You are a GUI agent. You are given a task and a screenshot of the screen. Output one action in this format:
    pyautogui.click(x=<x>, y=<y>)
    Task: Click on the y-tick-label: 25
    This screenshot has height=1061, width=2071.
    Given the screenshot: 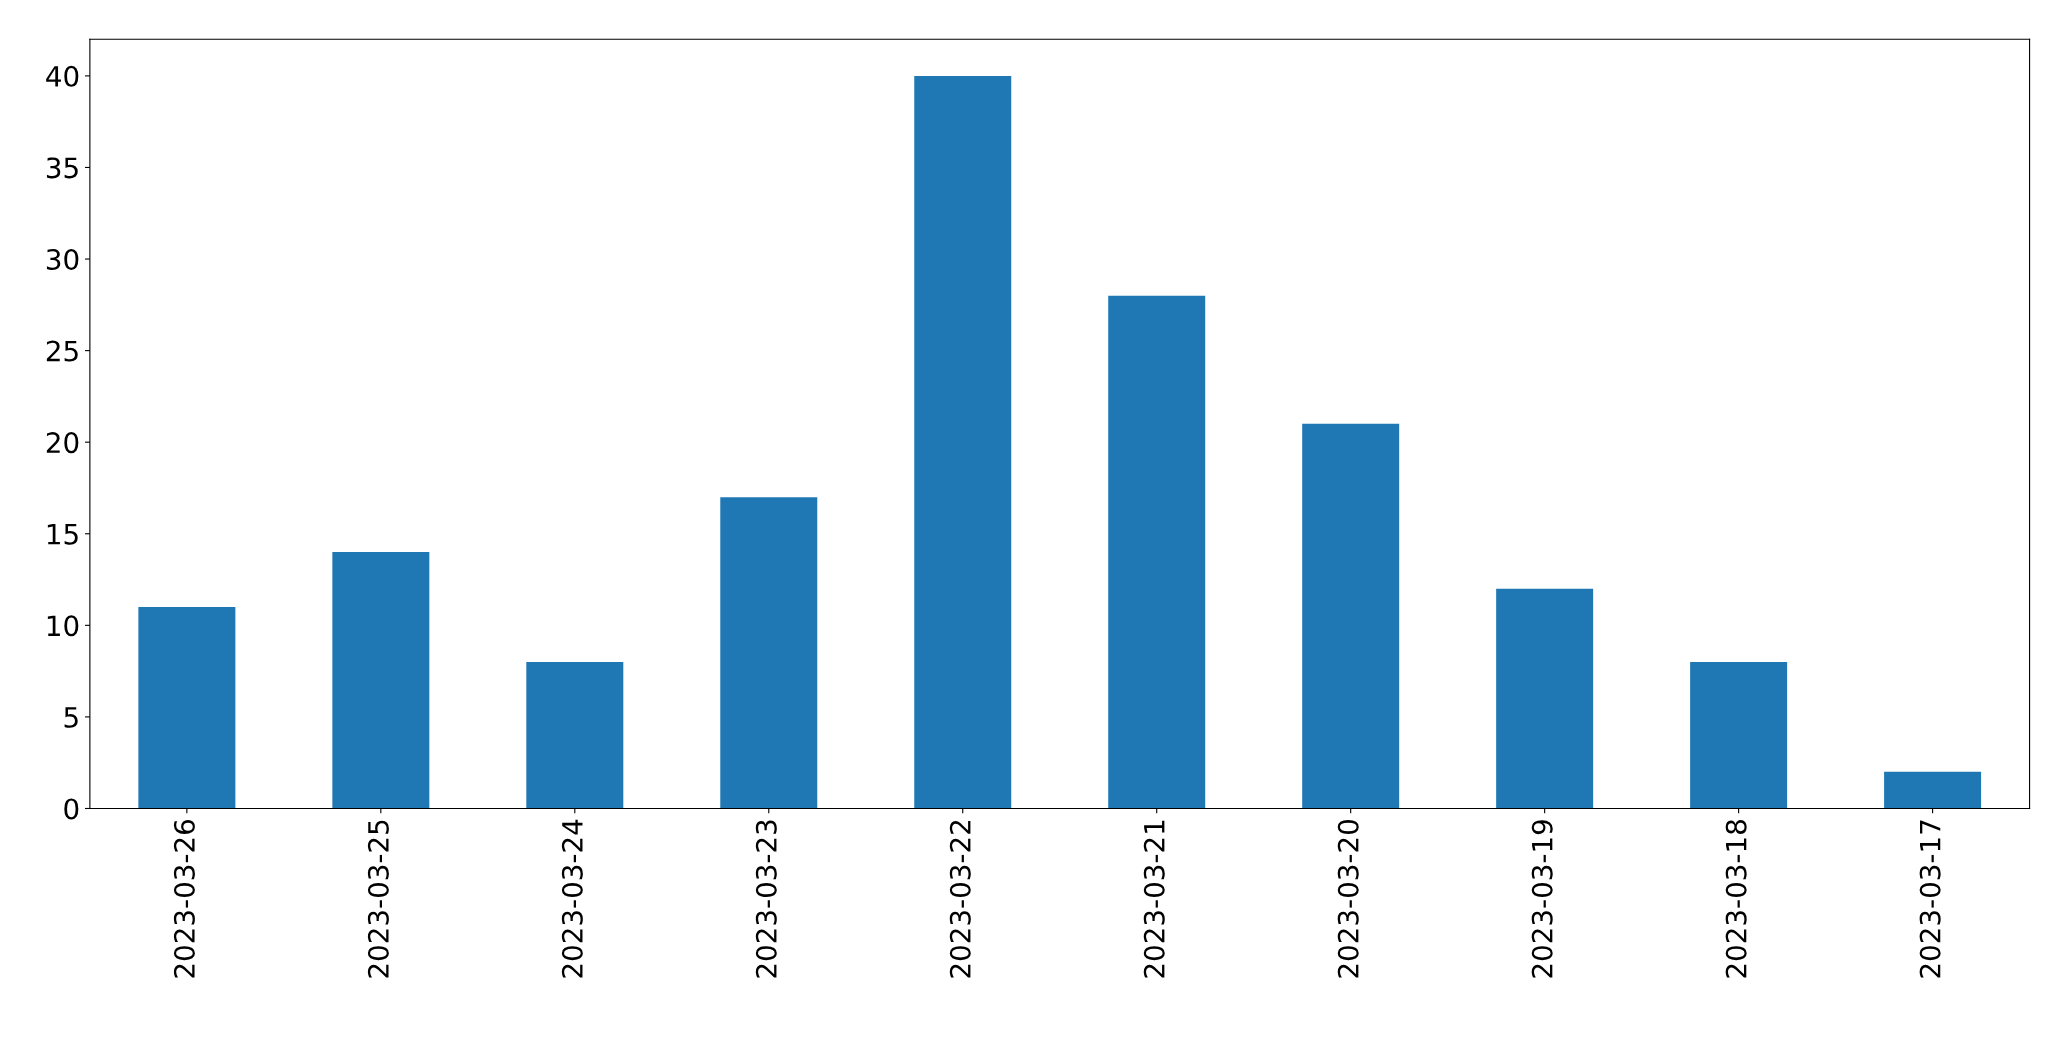 What is the action you would take?
    pyautogui.click(x=62, y=351)
    